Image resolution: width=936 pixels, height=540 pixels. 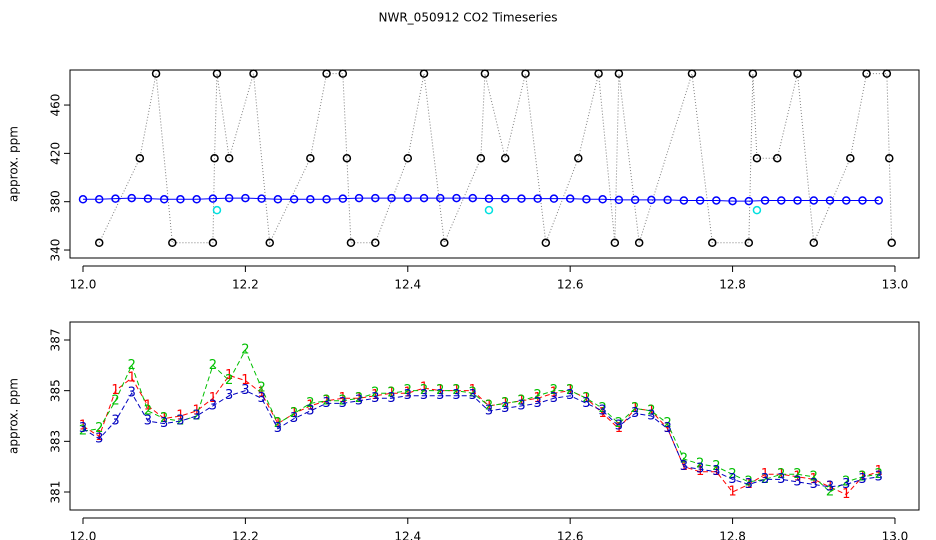 I want to click on y-tick-label: 385, so click(x=56, y=390).